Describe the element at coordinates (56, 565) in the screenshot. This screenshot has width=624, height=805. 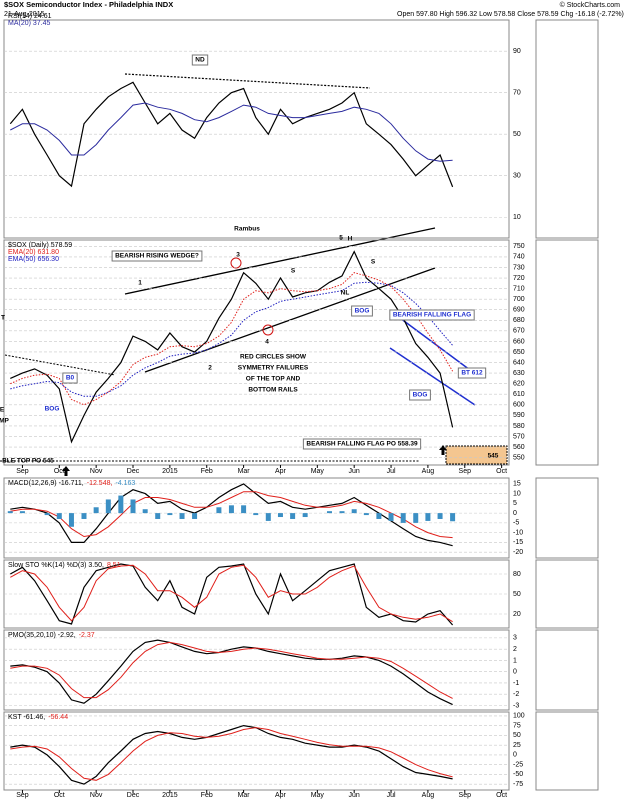
I see `legend-entry: Slow STO %K(14) %D(3) 3.50,` at that location.